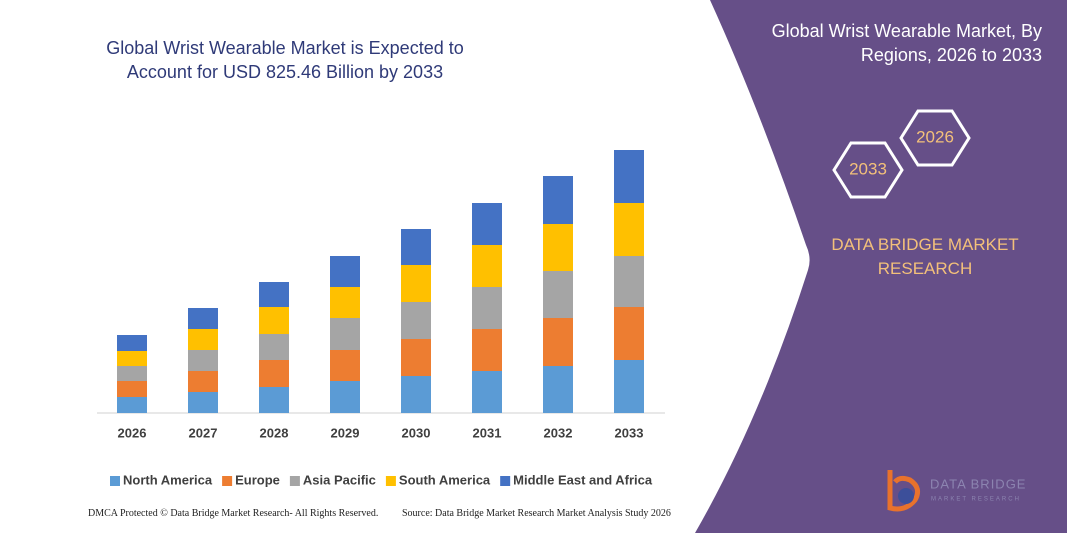 The height and width of the screenshot is (533, 1067). I want to click on x-tick-label: 2032, so click(558, 432).